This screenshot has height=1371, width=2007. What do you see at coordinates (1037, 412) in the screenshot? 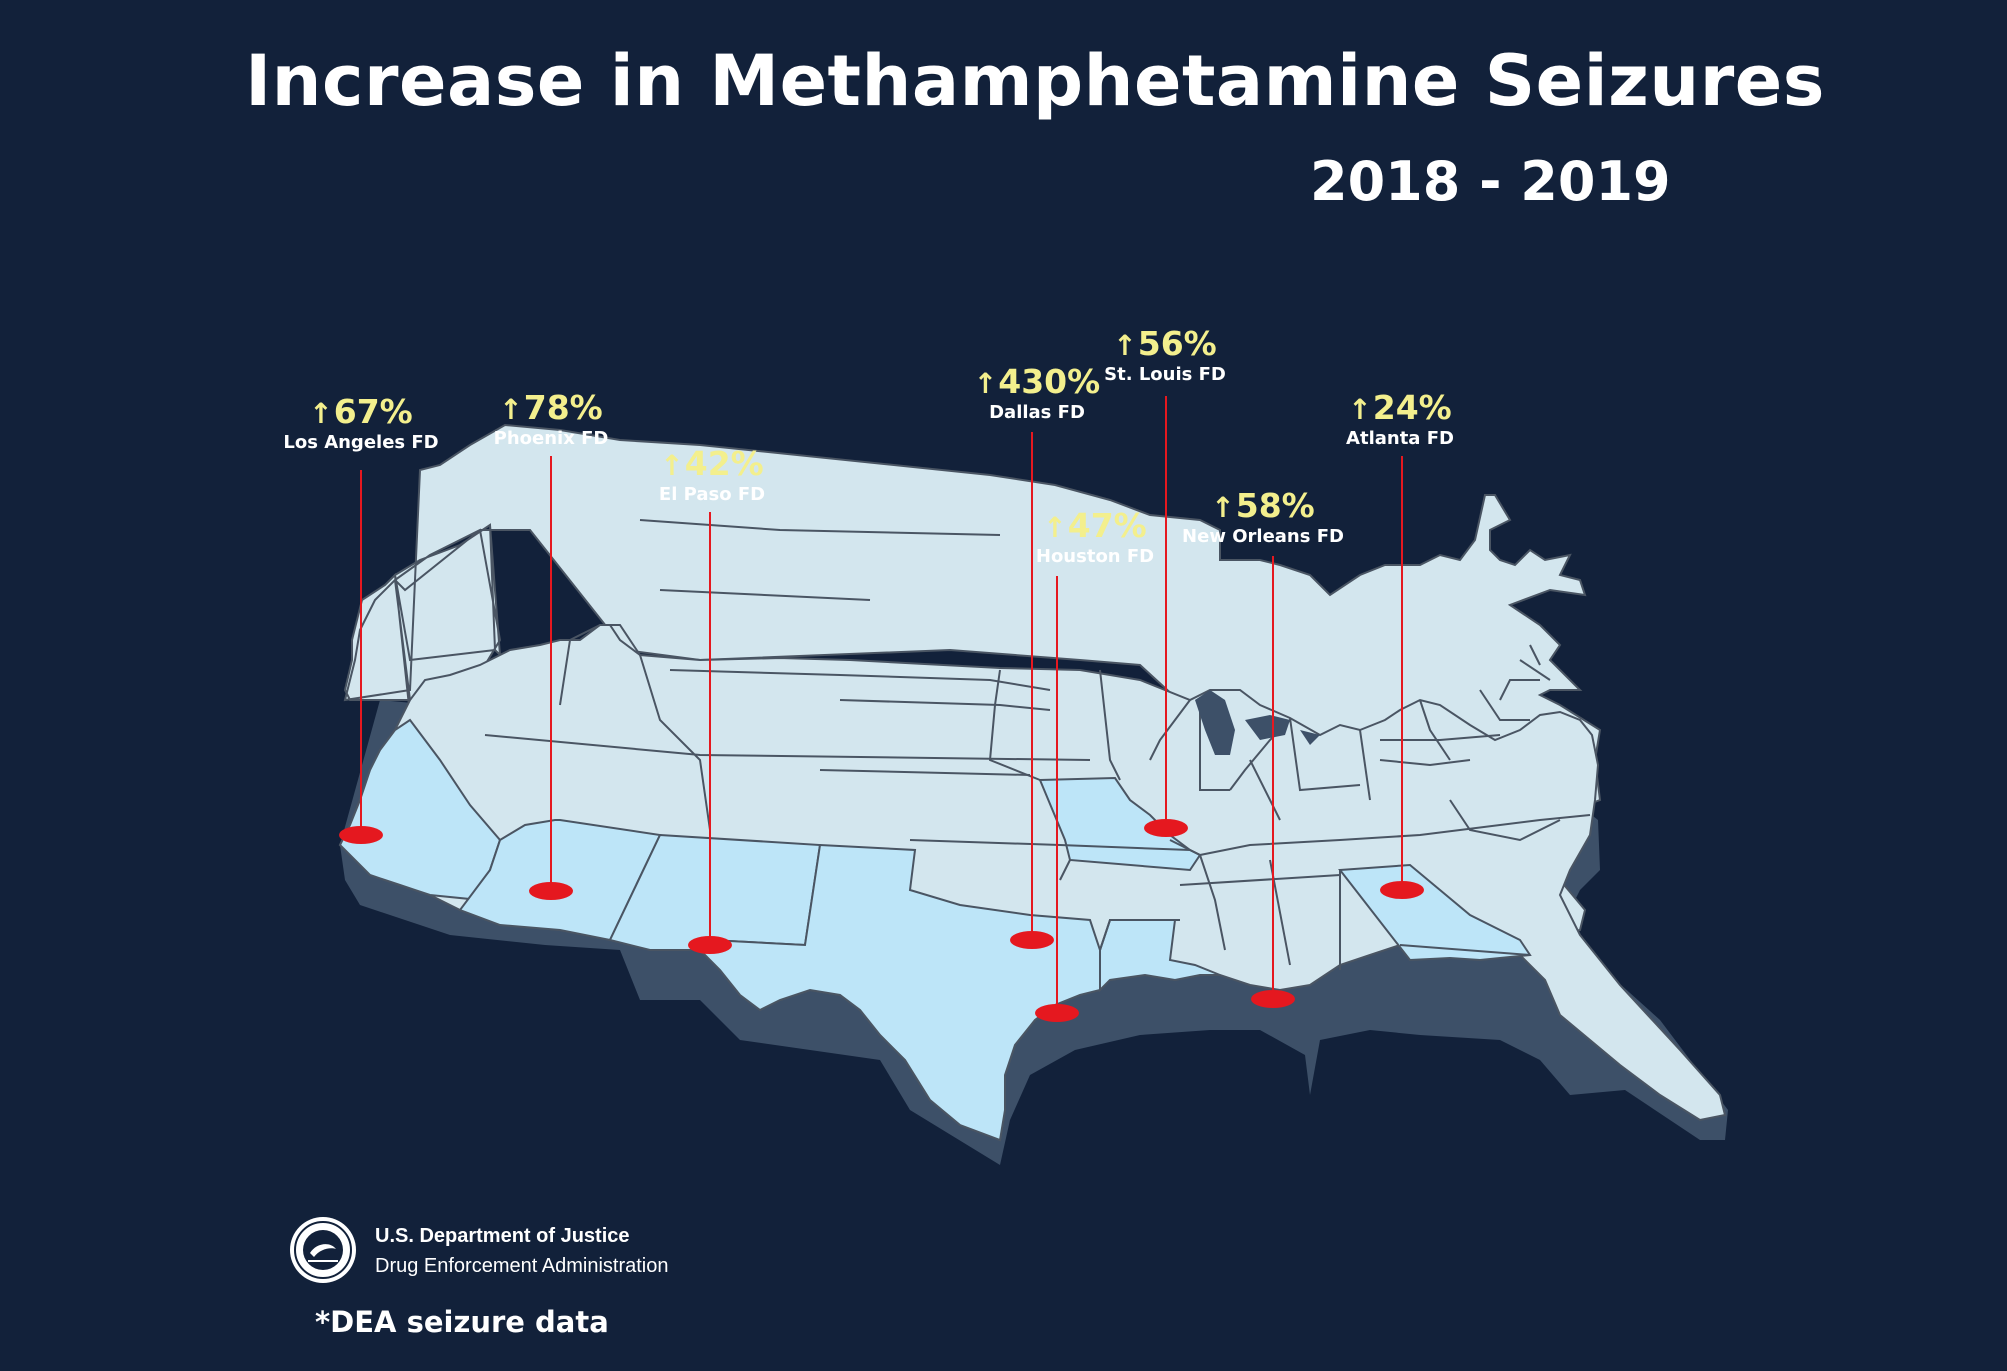
I see `office-dallas: Dallas FD` at bounding box center [1037, 412].